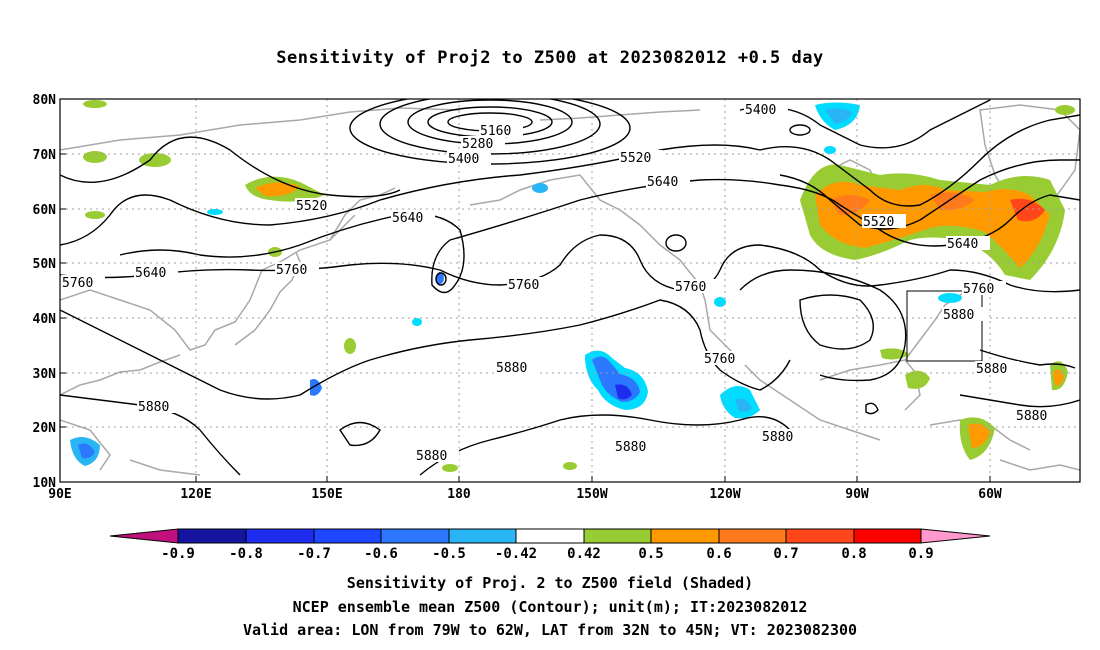  I want to click on colorbar-label: 0.9, so click(920, 554).